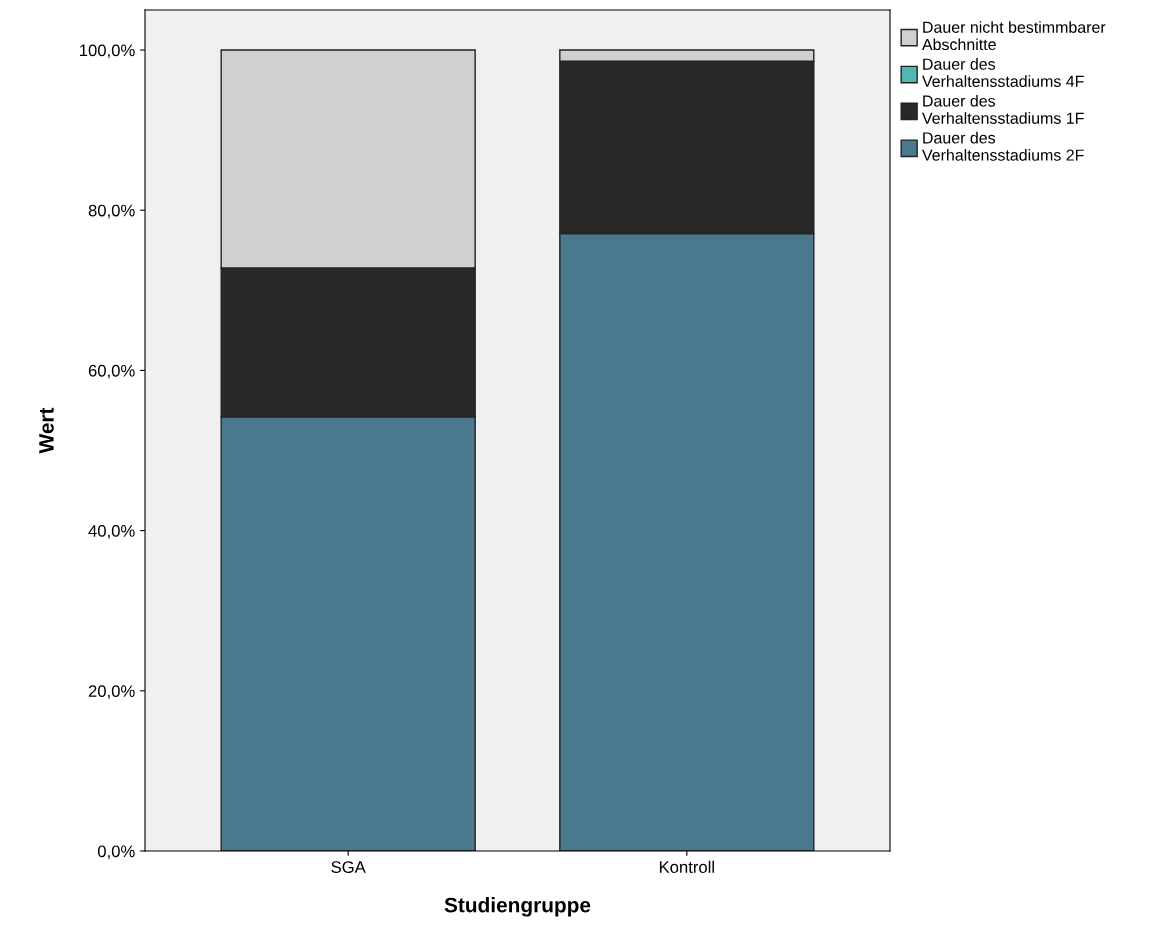 The width and height of the screenshot is (1167, 938). I want to click on y-tick-label: 100,0%, so click(107, 51).